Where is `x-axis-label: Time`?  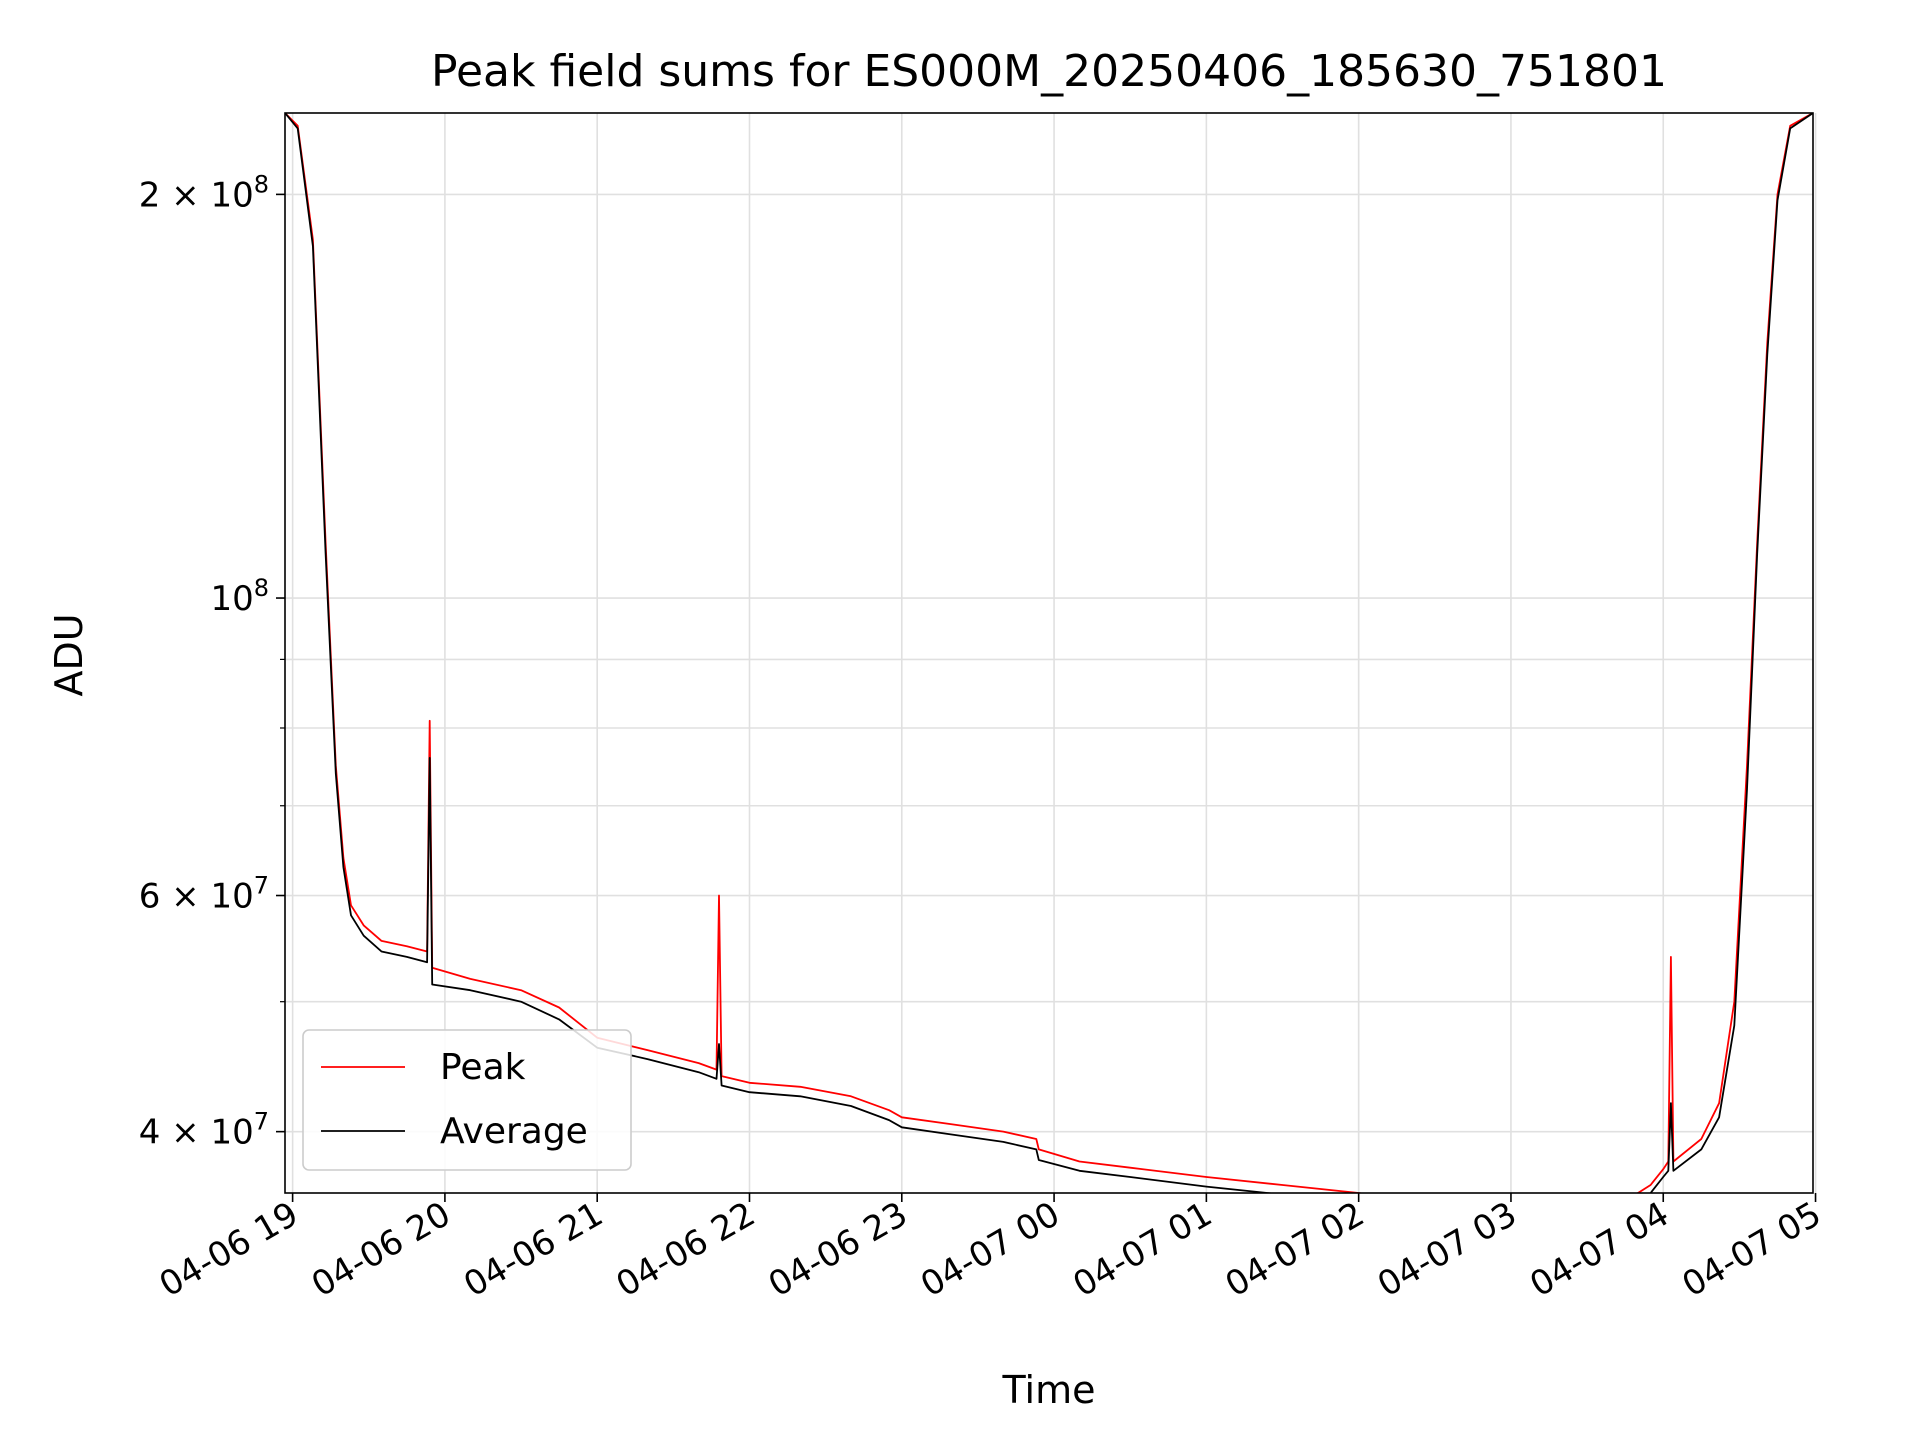
x-axis-label: Time is located at coordinates (1049, 1390).